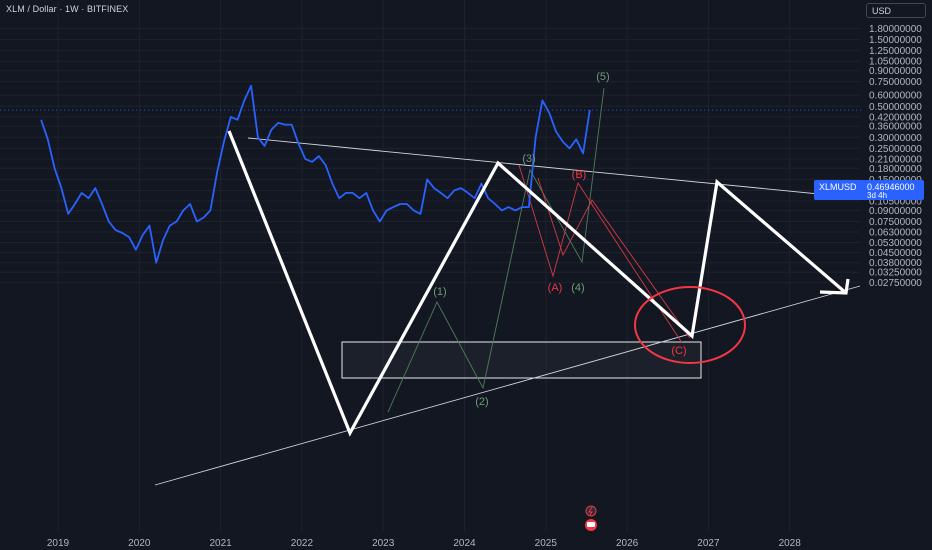 This screenshot has width=932, height=550. I want to click on wave-label-green: (1), so click(439, 292).